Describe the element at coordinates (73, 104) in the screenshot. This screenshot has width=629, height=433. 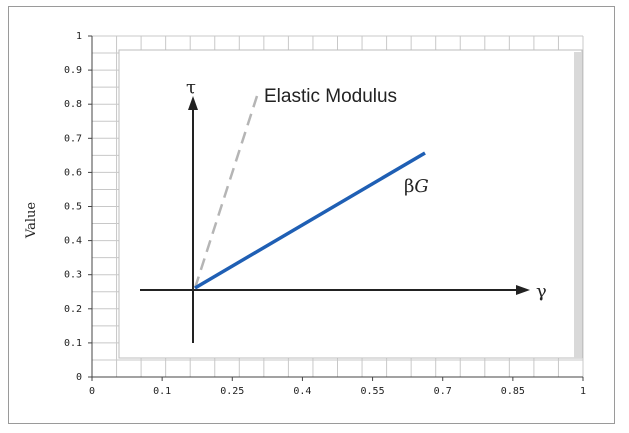
I see `y-tick-label: 0.8` at that location.